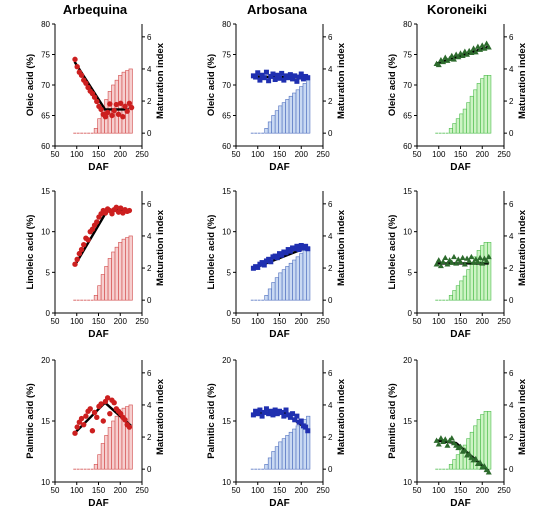 This screenshot has height=509, width=550. Describe the element at coordinates (95, 9) in the screenshot. I see `column-title-arbequina: Arbequina` at that location.